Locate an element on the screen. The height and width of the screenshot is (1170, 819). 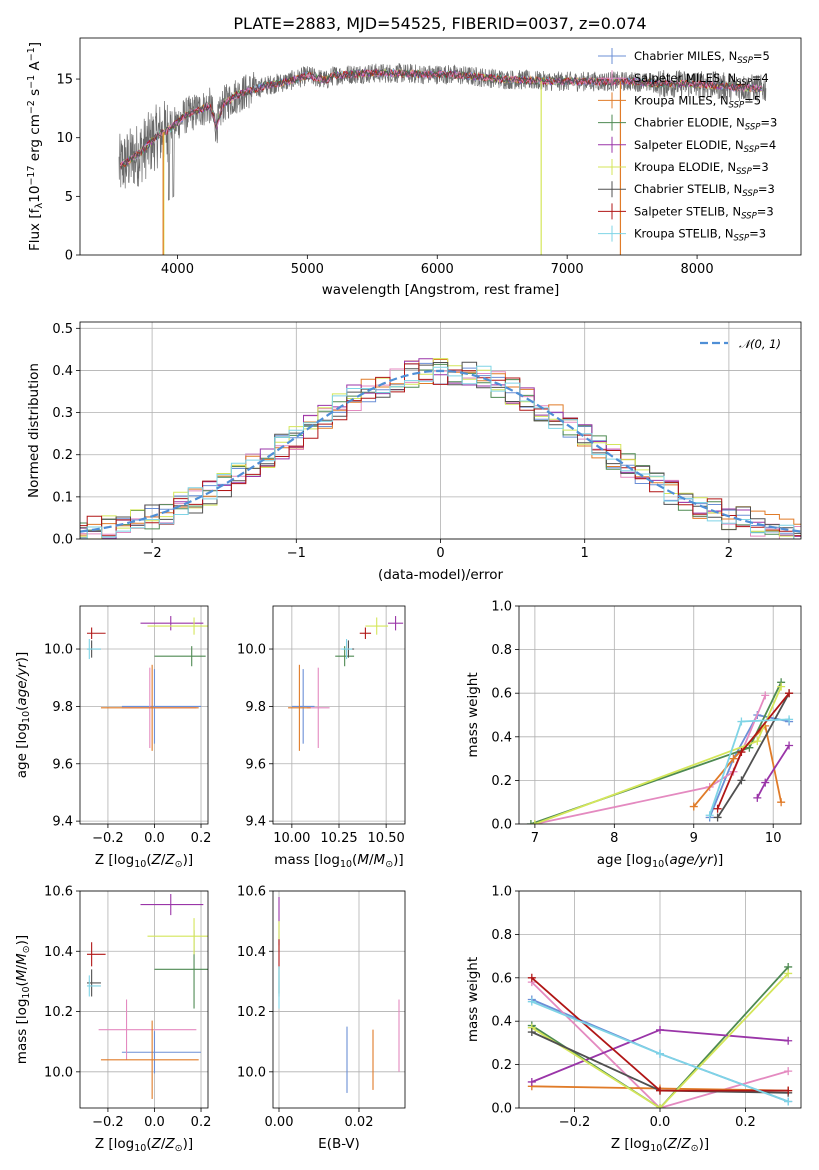
age-vs-mass-axes: 10.00 10.25 10.50 9.4 9.6 9.8 10.0 is located at coordinates (321, 726).